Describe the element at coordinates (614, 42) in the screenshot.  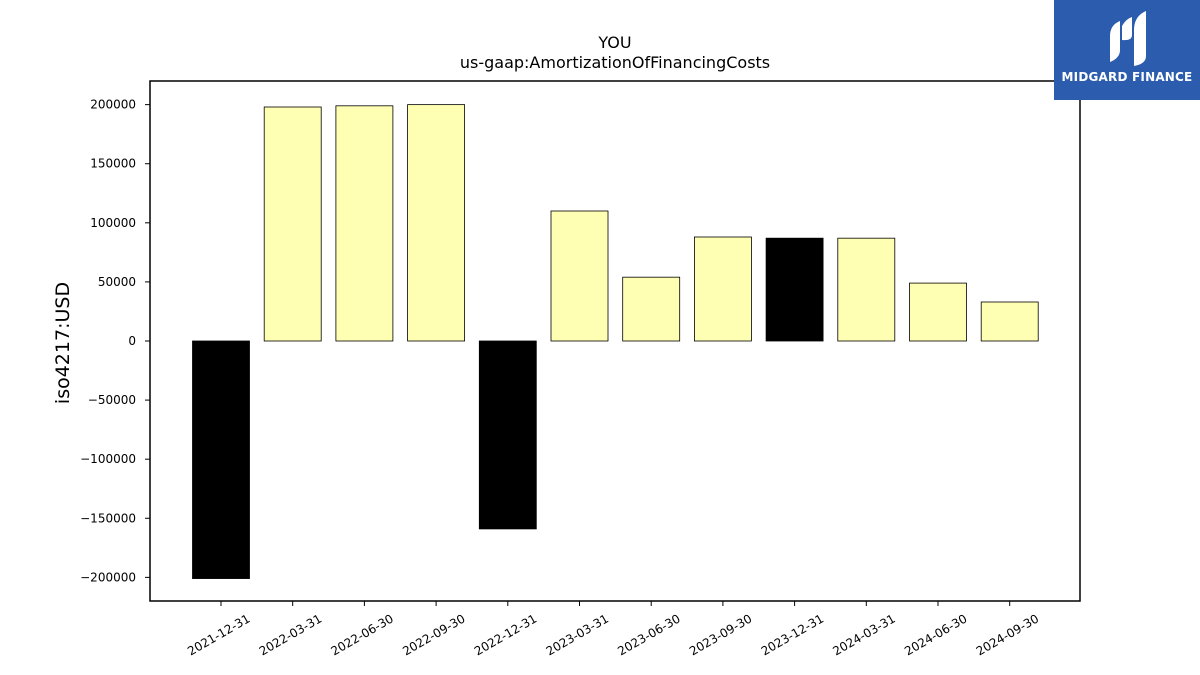
I see `chart-title: YOU` at that location.